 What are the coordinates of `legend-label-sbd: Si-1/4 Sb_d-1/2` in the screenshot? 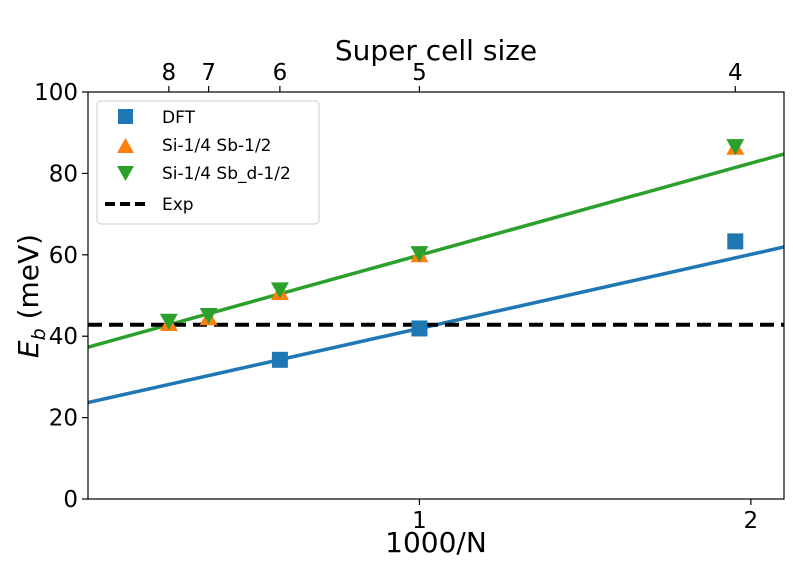 It's located at (226, 174).